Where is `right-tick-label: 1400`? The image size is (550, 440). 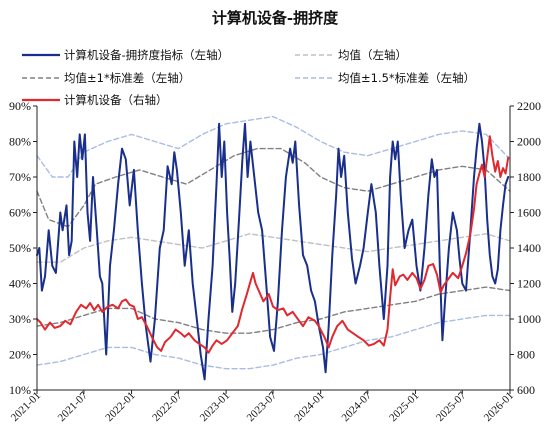 right-tick-label: 1400 is located at coordinates (529, 248).